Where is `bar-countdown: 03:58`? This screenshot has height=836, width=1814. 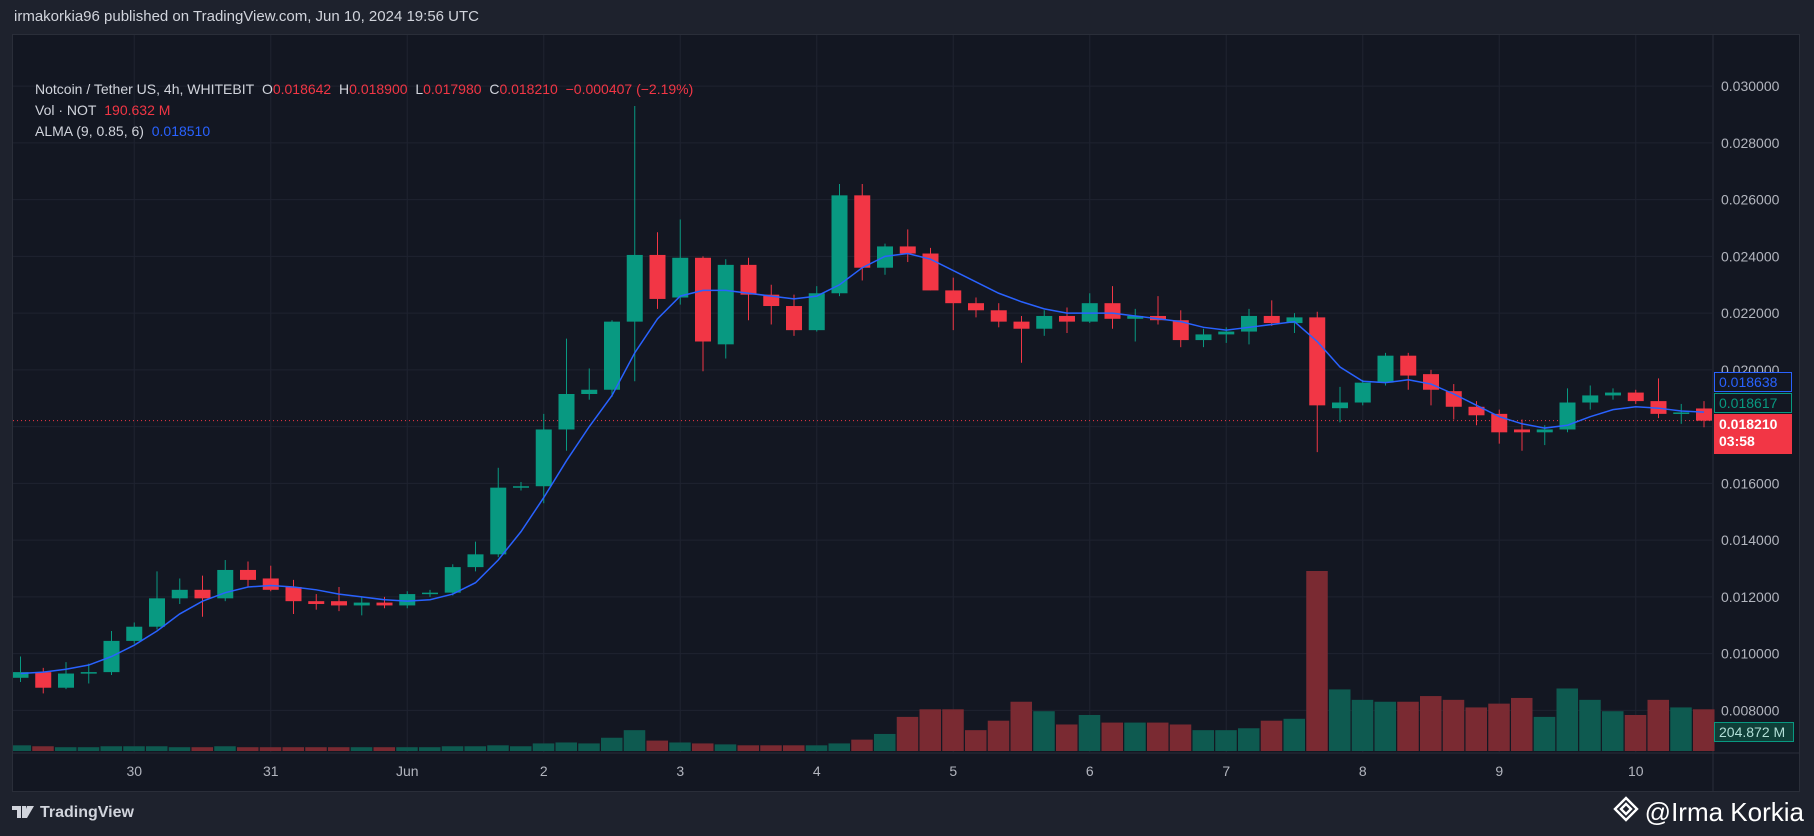
bar-countdown: 03:58 is located at coordinates (1737, 441).